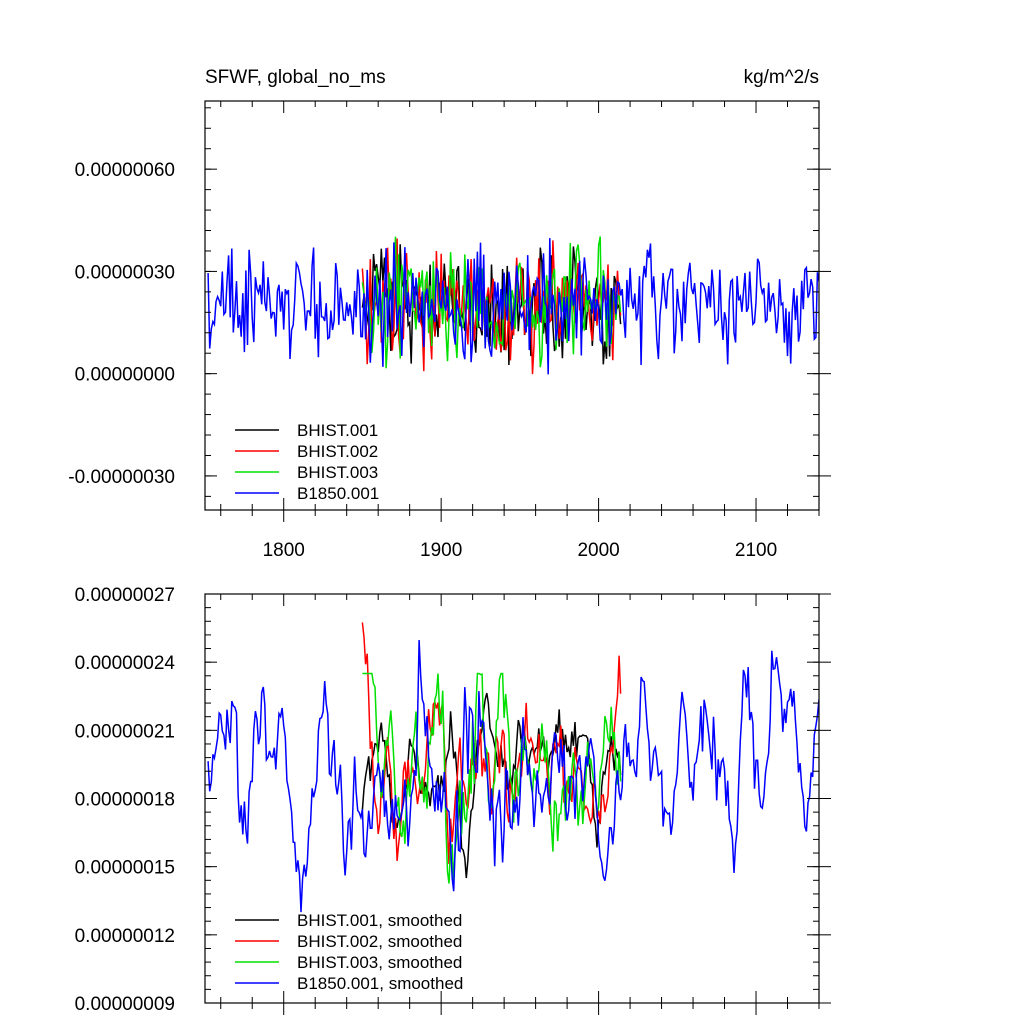 Image resolution: width=1024 pixels, height=1024 pixels. I want to click on legend-label-0: BHIST.001, so click(337, 430).